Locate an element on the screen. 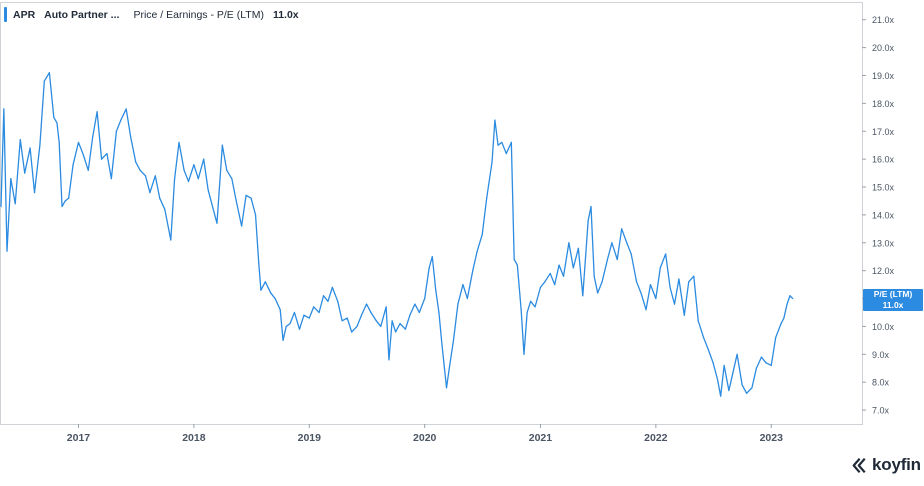  y-tick-label: 9.0x is located at coordinates (881, 355).